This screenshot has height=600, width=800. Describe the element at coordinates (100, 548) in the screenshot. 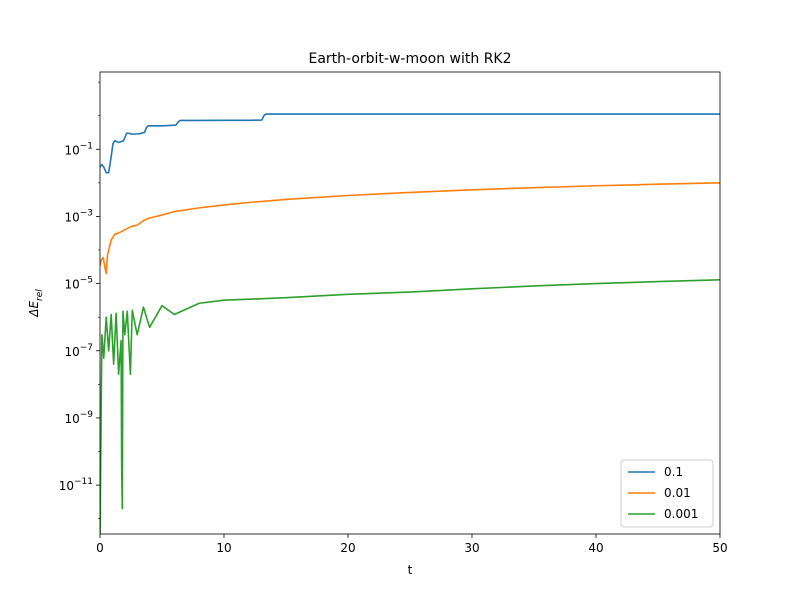

I see `x-tick-label: 0` at that location.